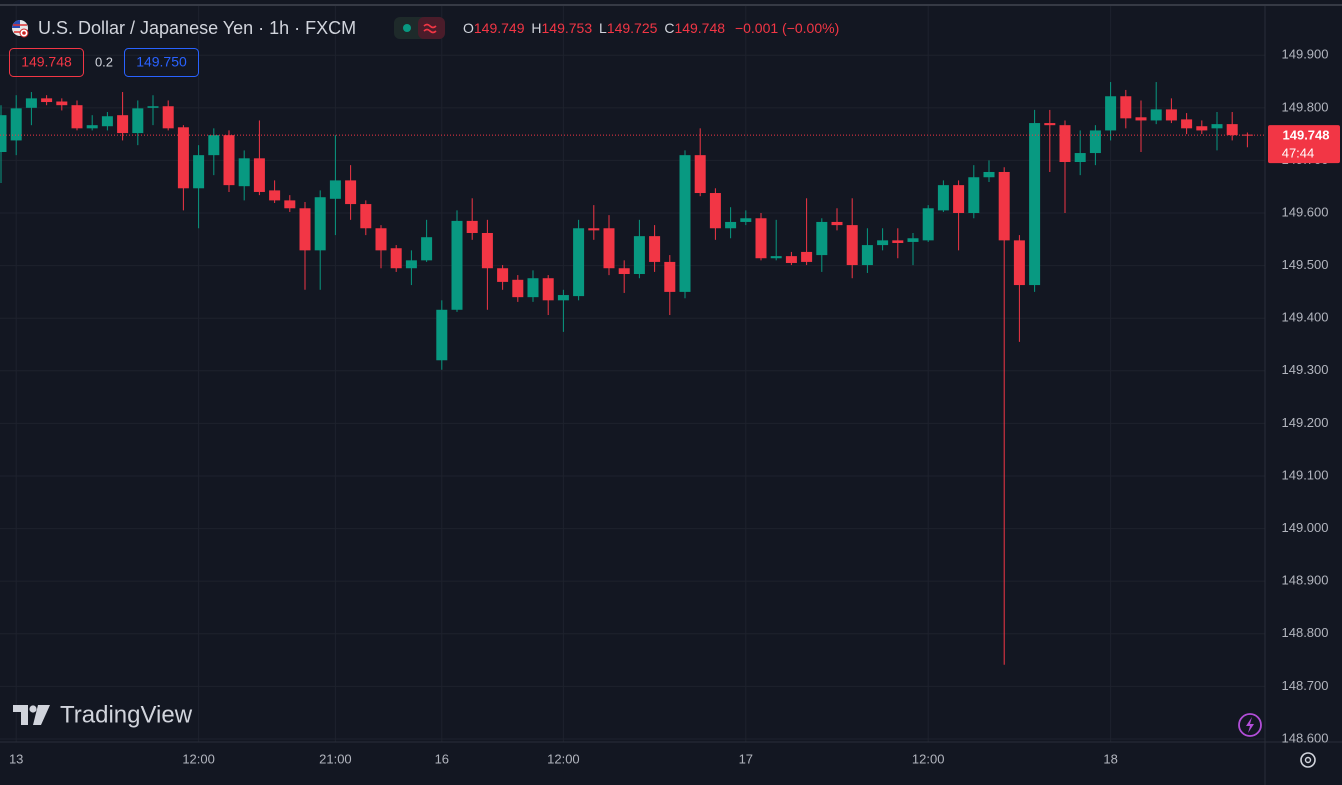 Image resolution: width=1342 pixels, height=785 pixels. What do you see at coordinates (499, 28) in the screenshot?
I see `ohlc-value: 149.749` at bounding box center [499, 28].